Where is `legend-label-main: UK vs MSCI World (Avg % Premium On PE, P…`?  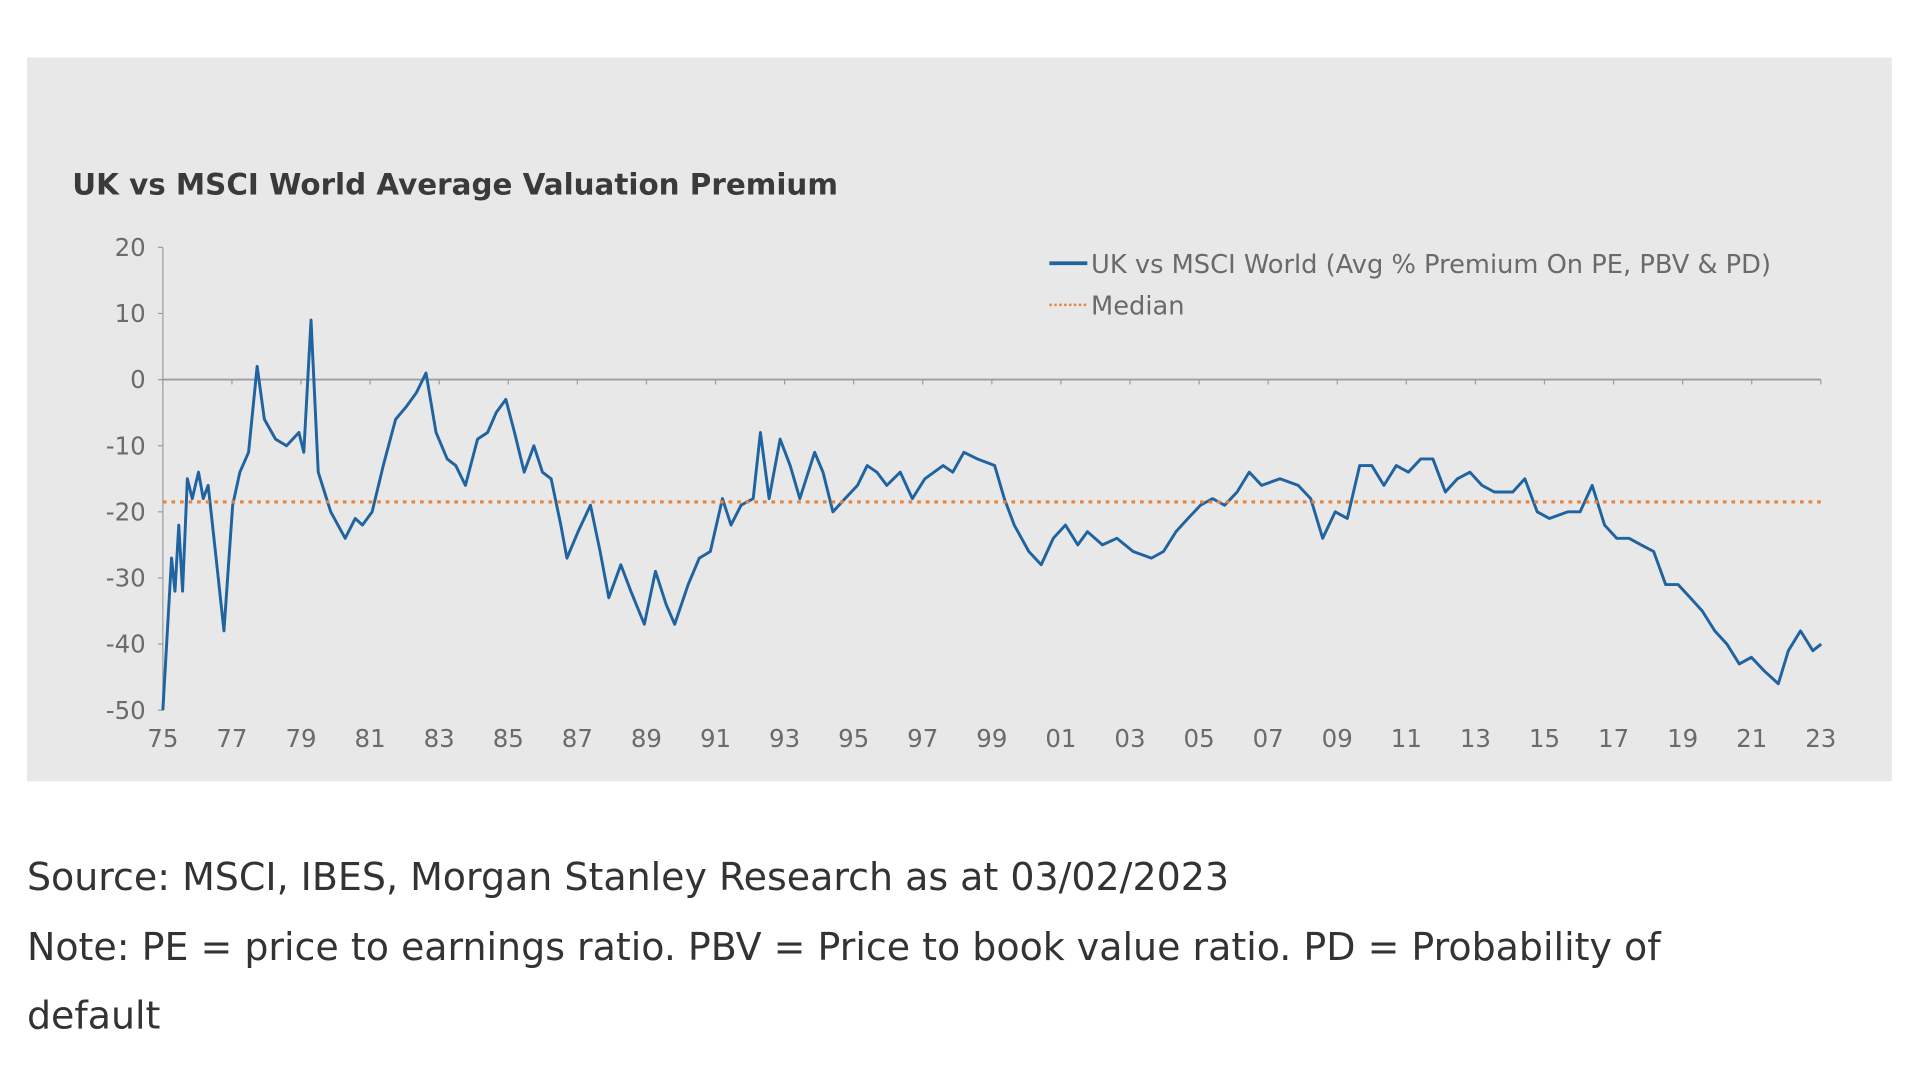
legend-label-main: UK vs MSCI World (Avg % Premium On PE, P… is located at coordinates (1431, 265).